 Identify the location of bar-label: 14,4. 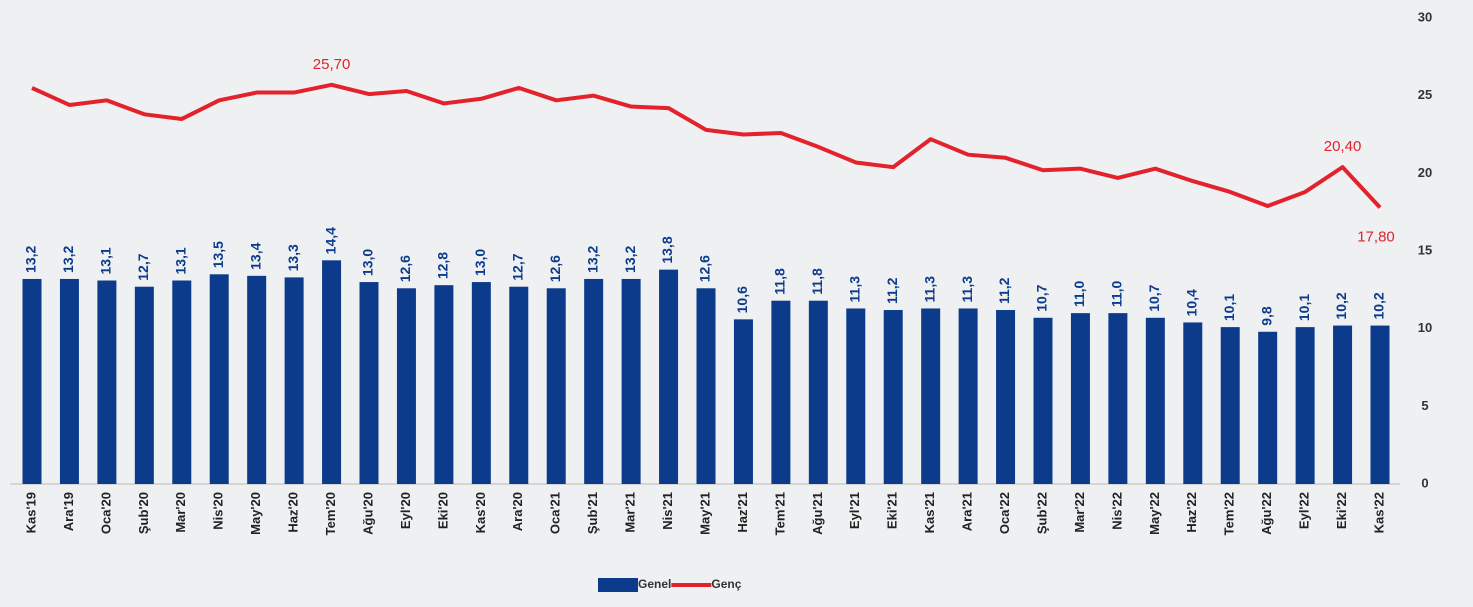
(330, 240).